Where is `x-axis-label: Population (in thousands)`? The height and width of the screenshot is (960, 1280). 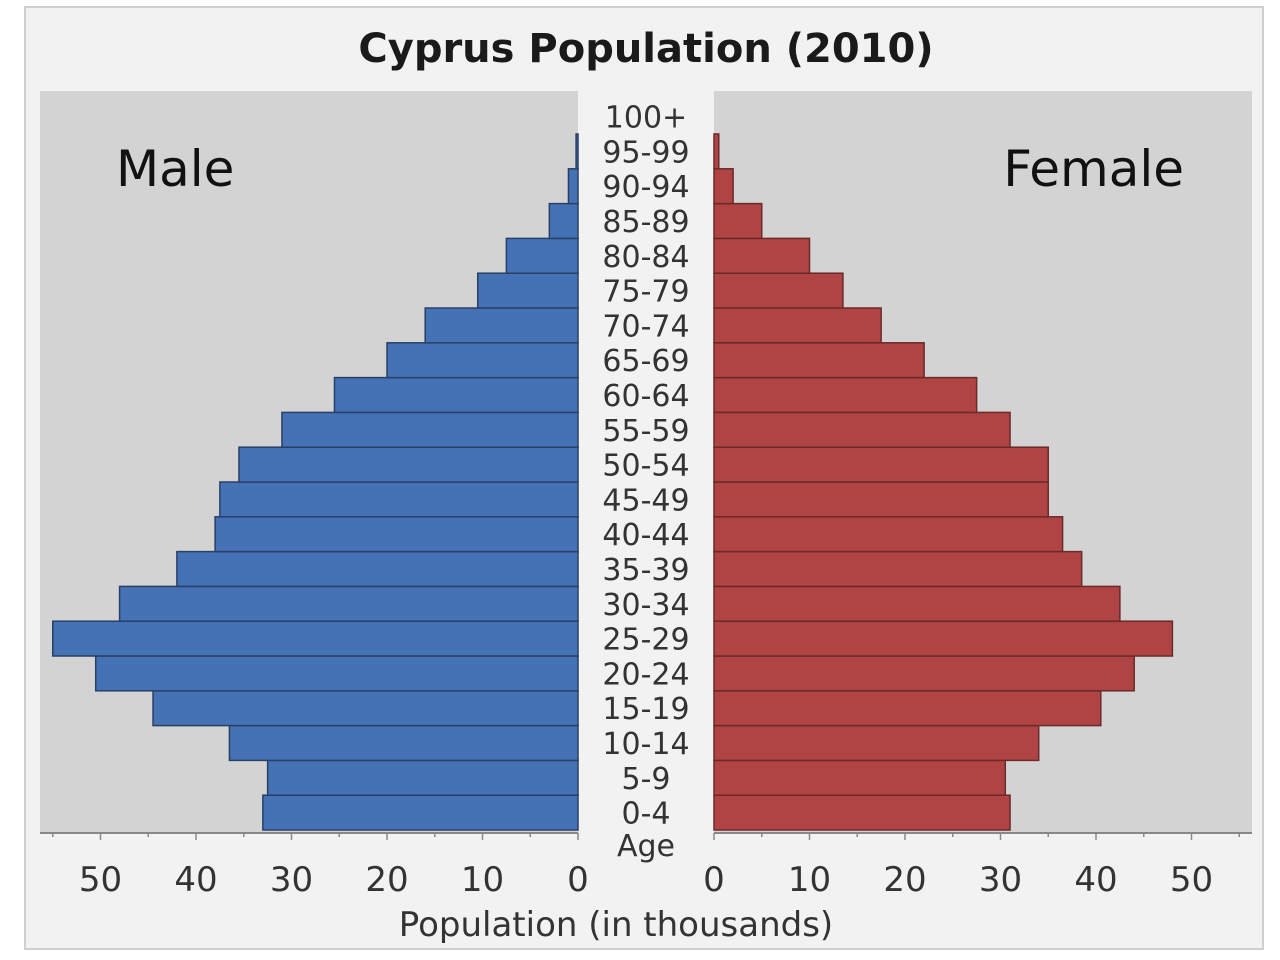 x-axis-label: Population (in thousands) is located at coordinates (616, 925).